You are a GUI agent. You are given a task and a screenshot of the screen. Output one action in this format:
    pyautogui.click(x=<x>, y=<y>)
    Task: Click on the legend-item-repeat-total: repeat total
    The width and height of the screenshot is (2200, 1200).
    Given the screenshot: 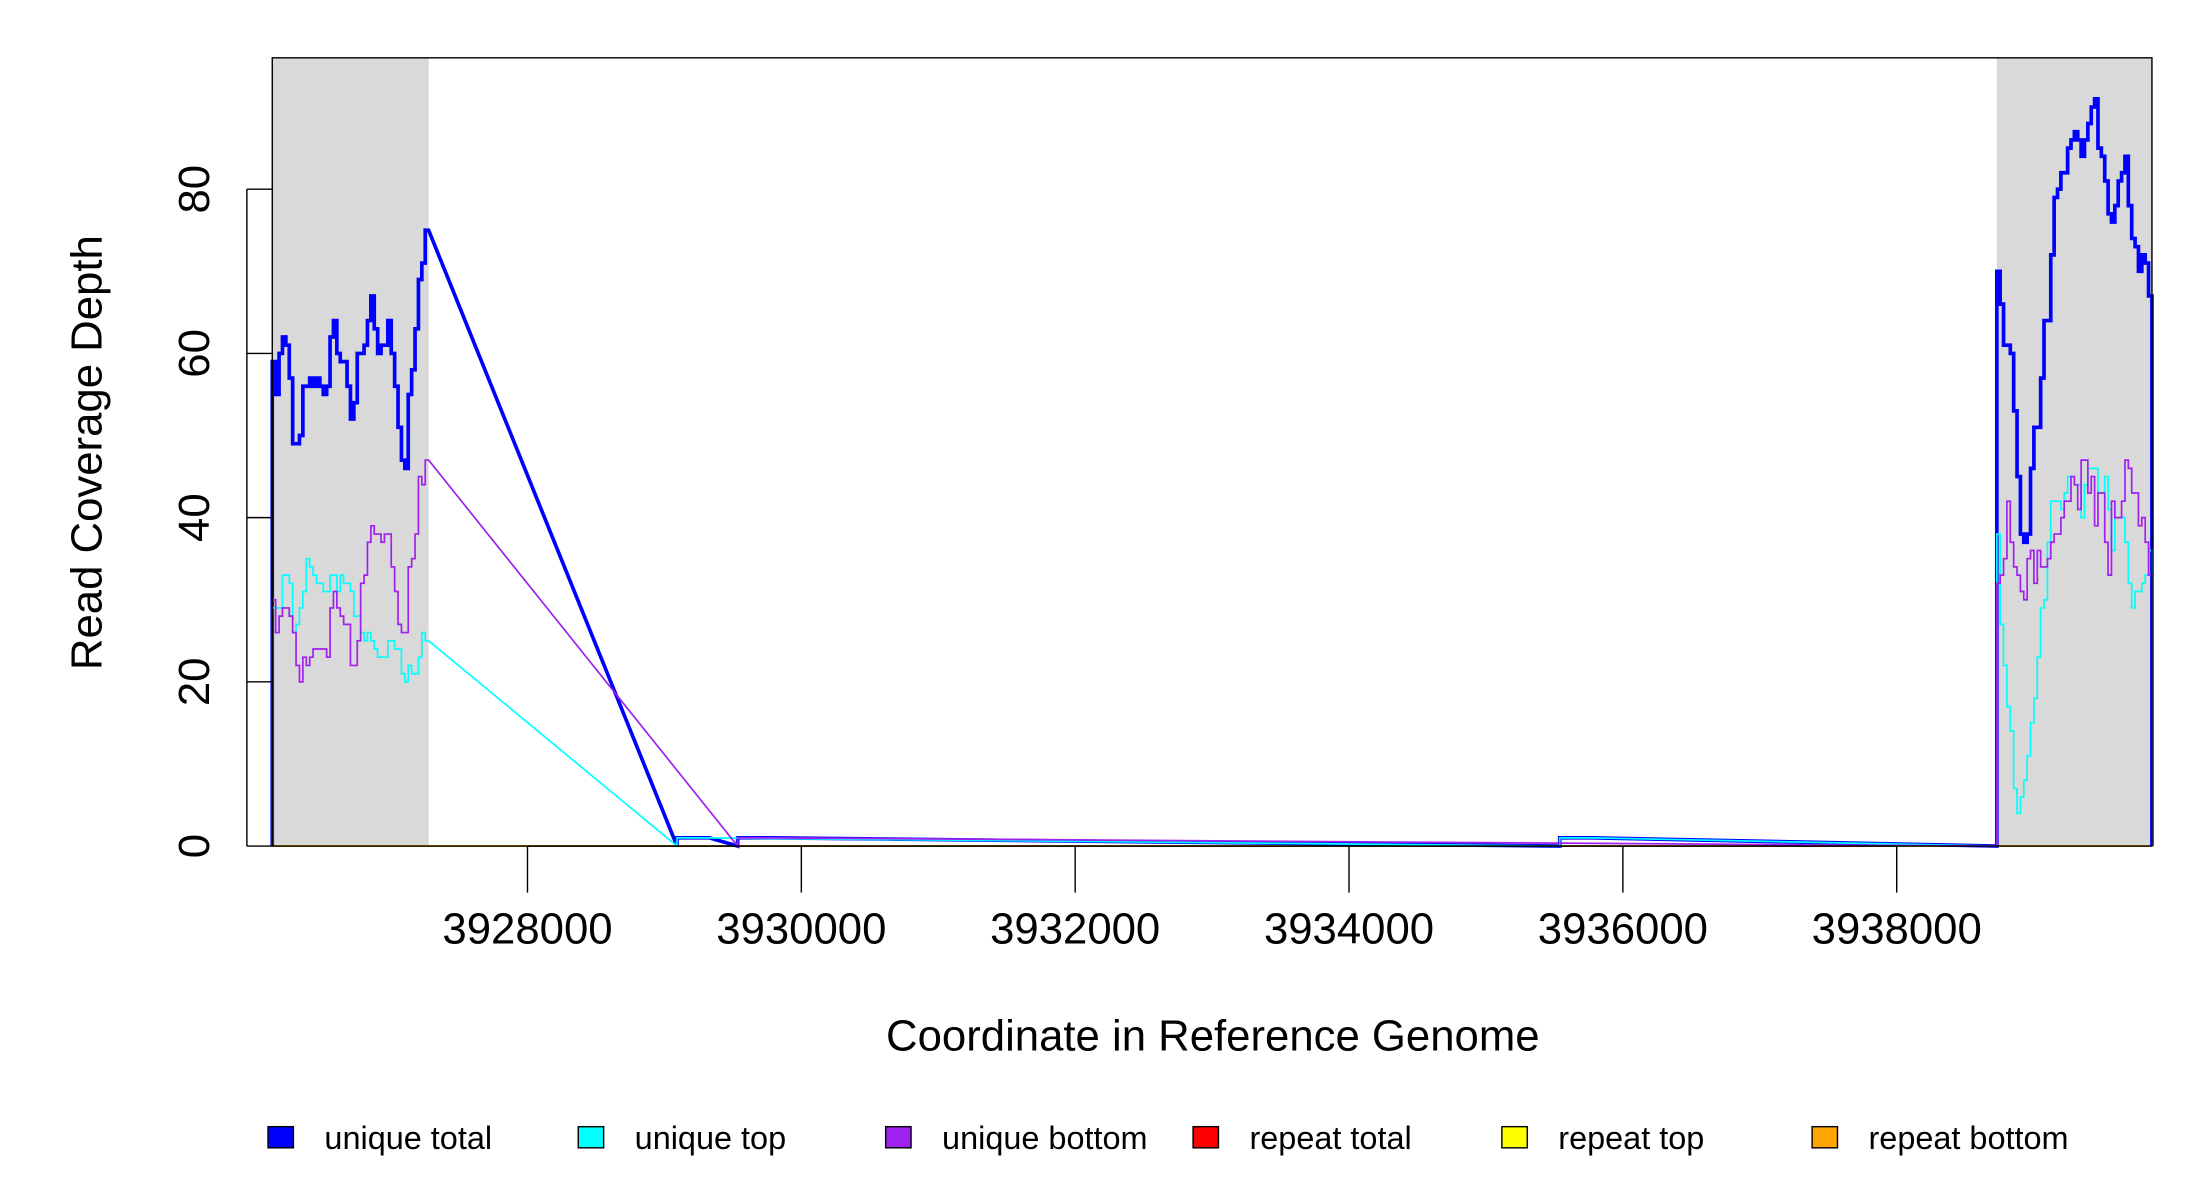 What is the action you would take?
    pyautogui.click(x=1302, y=1138)
    